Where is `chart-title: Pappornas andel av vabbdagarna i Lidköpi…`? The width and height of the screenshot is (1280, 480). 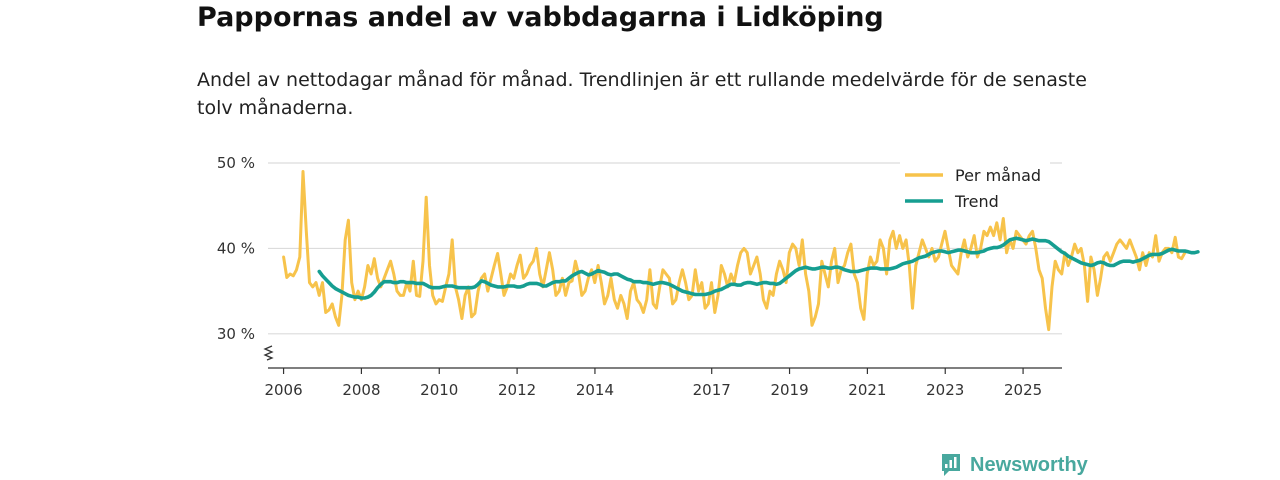
chart-title: Pappornas andel av vabbdagarna i Lidköpi… is located at coordinates (540, 17).